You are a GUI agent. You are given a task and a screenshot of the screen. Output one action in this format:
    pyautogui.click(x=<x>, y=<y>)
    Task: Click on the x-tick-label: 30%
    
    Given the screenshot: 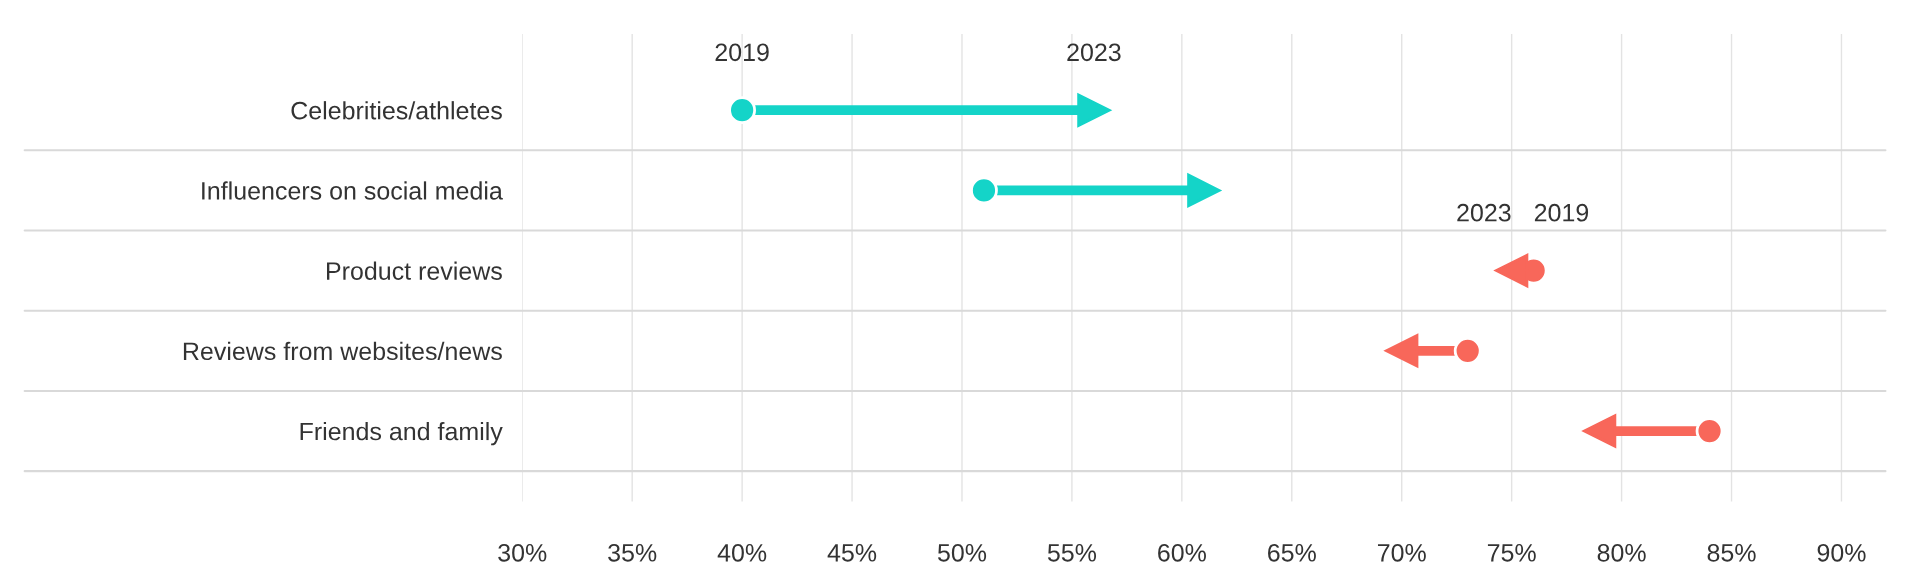 What is the action you would take?
    pyautogui.click(x=522, y=552)
    